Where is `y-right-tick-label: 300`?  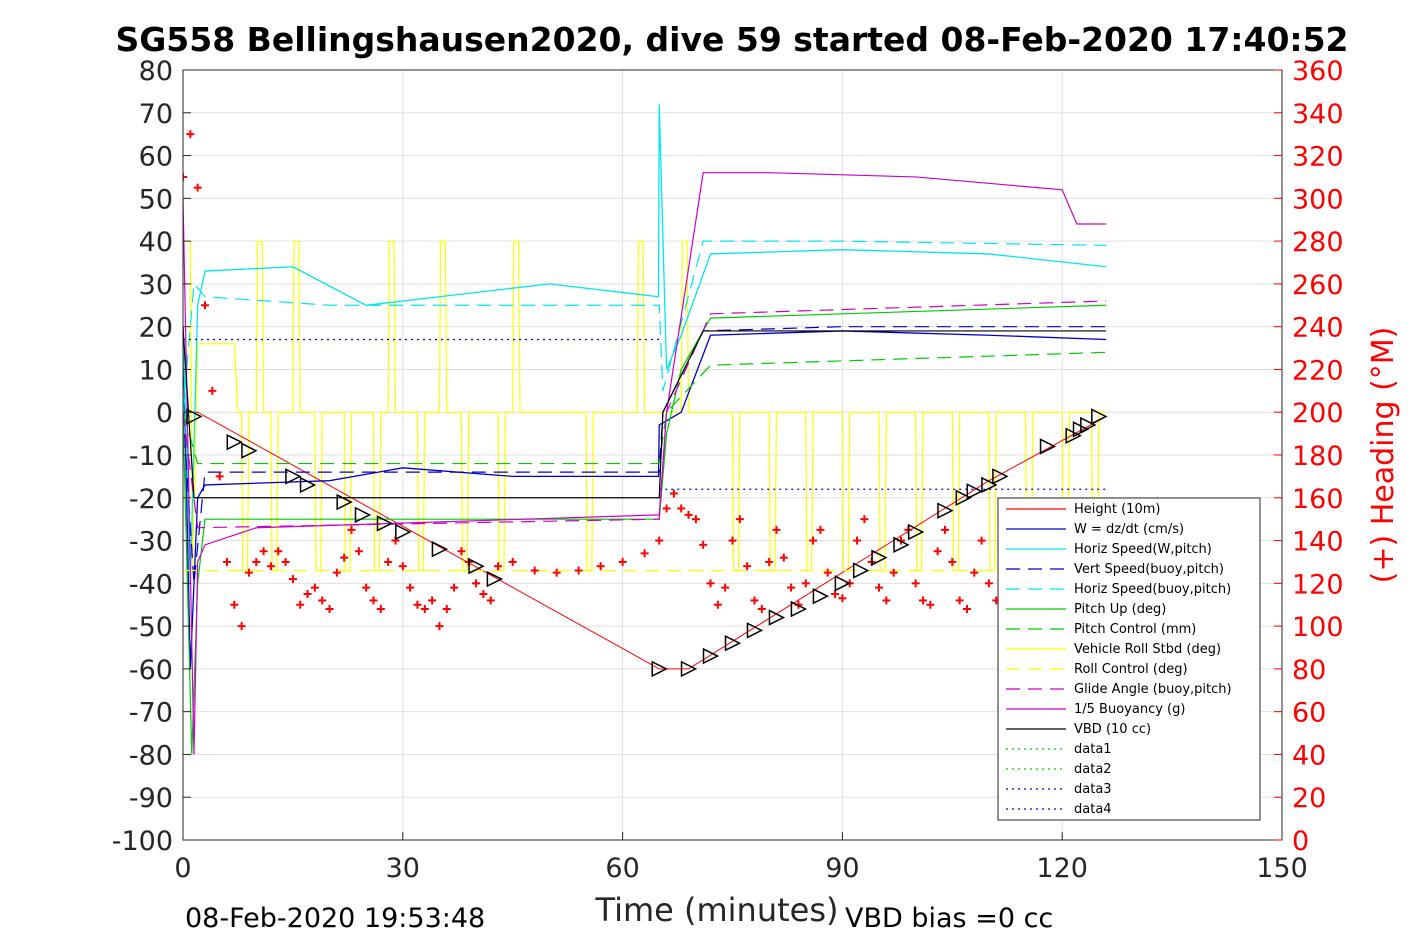 y-right-tick-label: 300 is located at coordinates (1318, 199).